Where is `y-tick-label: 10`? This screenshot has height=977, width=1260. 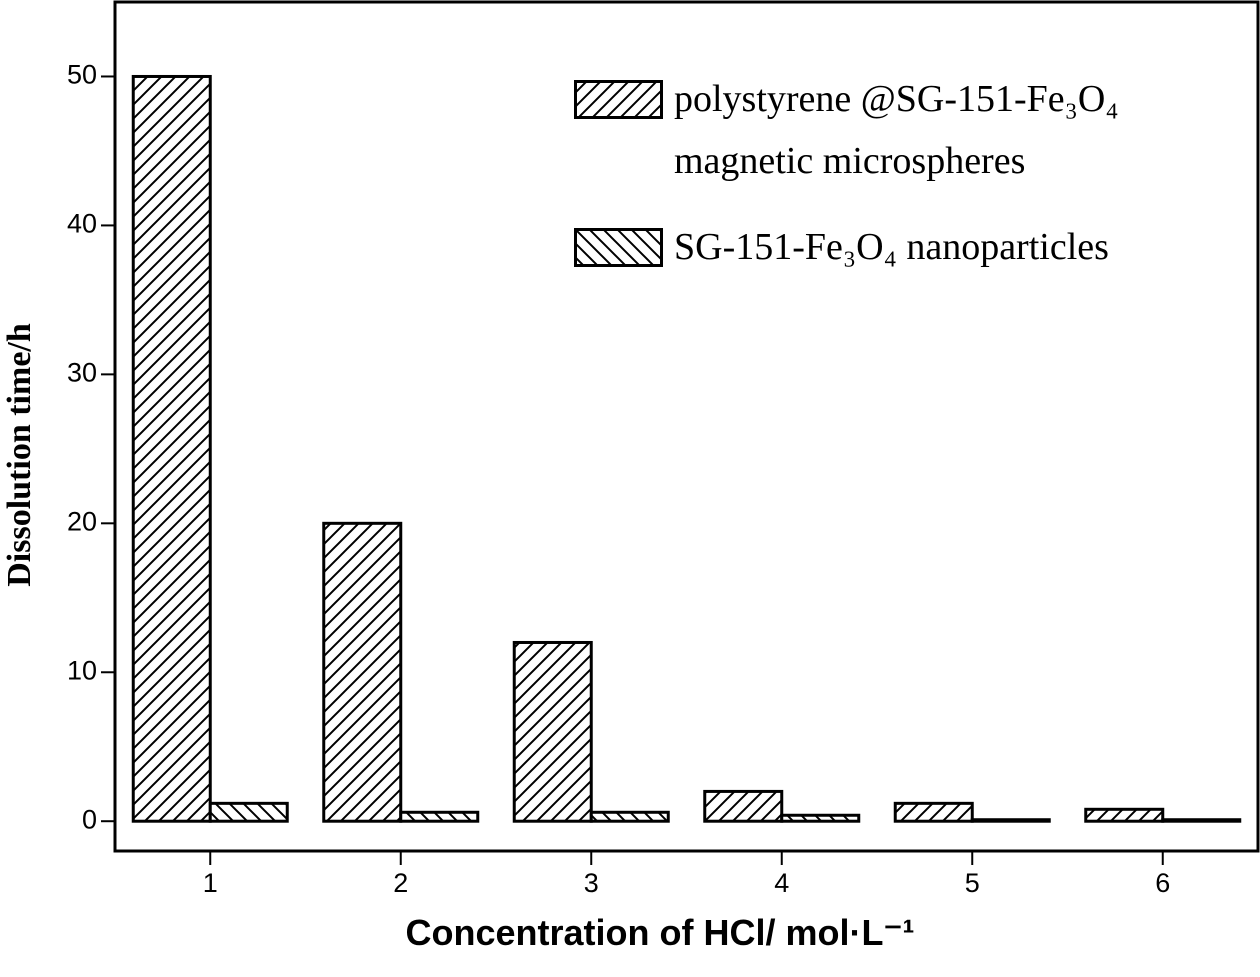
y-tick-label: 10 is located at coordinates (82, 670).